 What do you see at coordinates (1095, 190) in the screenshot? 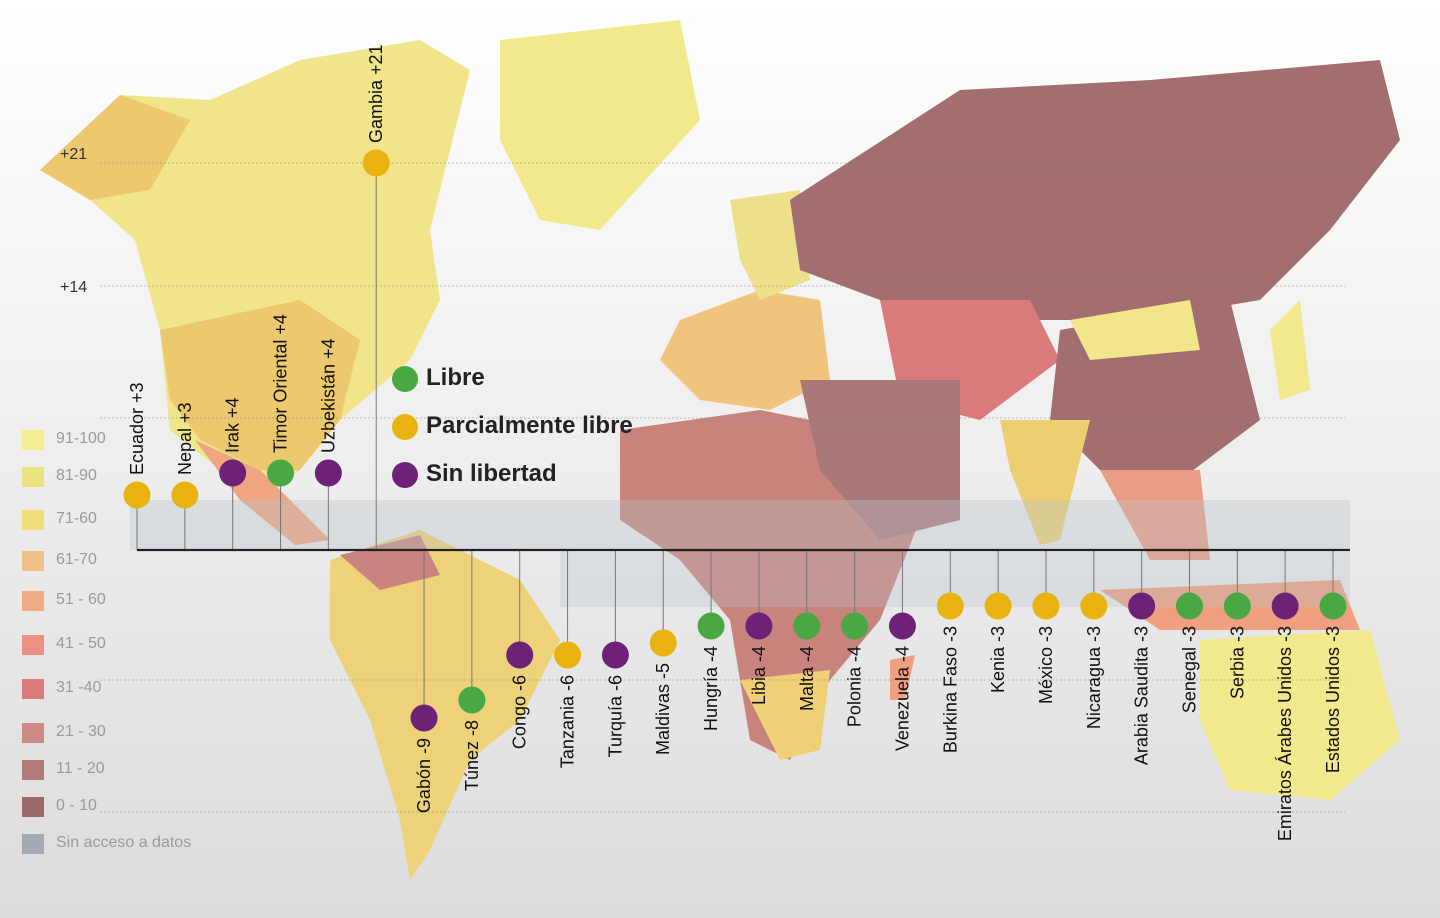
I see `map-russia` at bounding box center [1095, 190].